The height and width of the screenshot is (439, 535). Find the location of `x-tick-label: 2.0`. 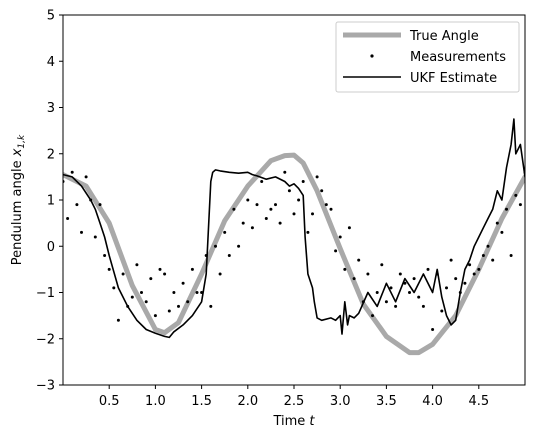

x-tick-label: 2.0 is located at coordinates (247, 401).